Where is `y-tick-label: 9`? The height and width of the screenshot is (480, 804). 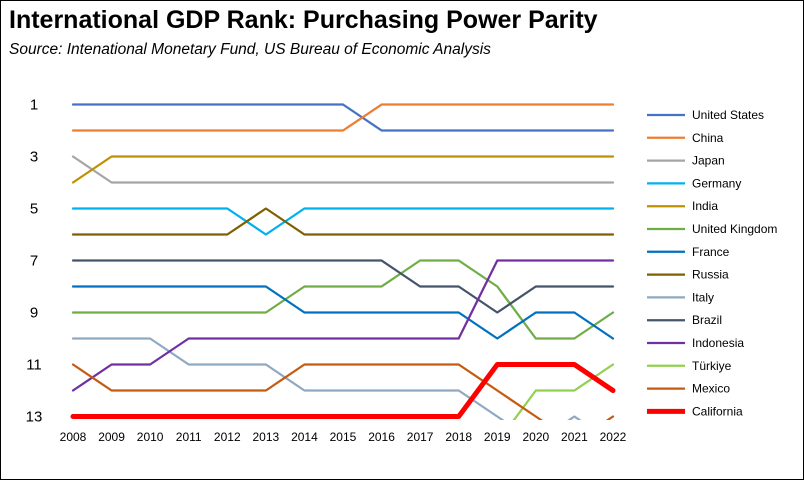
y-tick-label: 9 is located at coordinates (34, 313).